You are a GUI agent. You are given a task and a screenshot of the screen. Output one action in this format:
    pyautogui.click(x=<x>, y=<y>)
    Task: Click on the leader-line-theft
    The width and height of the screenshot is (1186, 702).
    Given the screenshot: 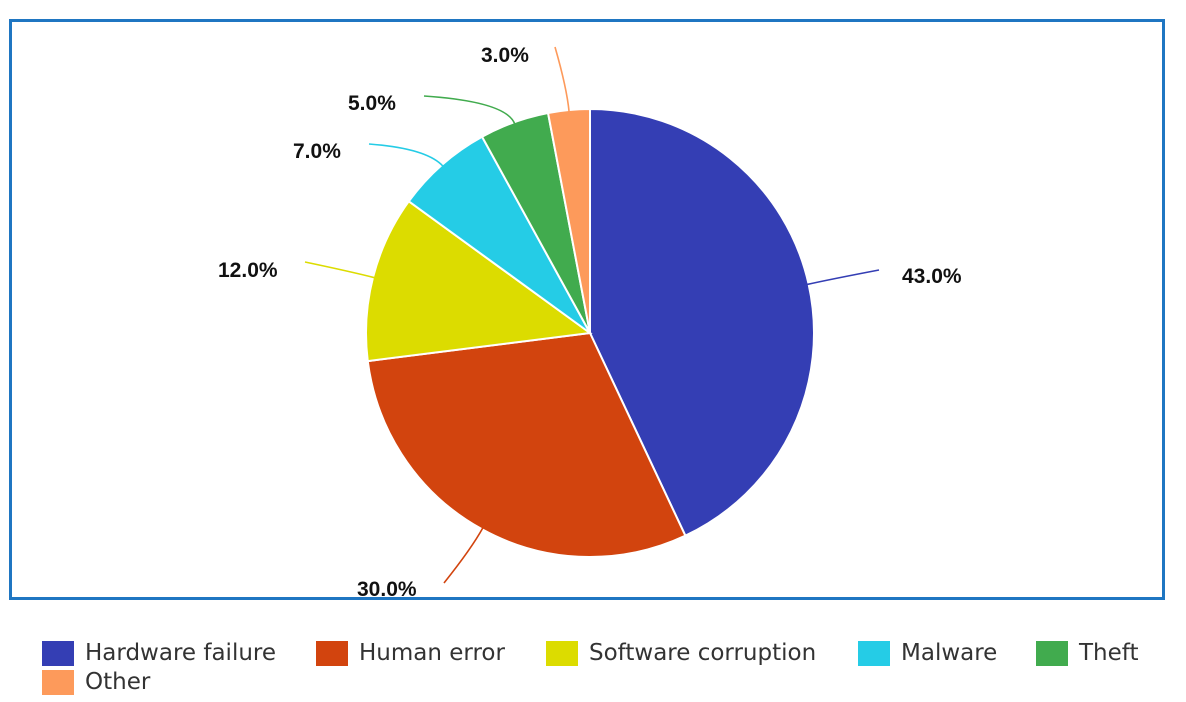 What is the action you would take?
    pyautogui.click(x=469, y=110)
    